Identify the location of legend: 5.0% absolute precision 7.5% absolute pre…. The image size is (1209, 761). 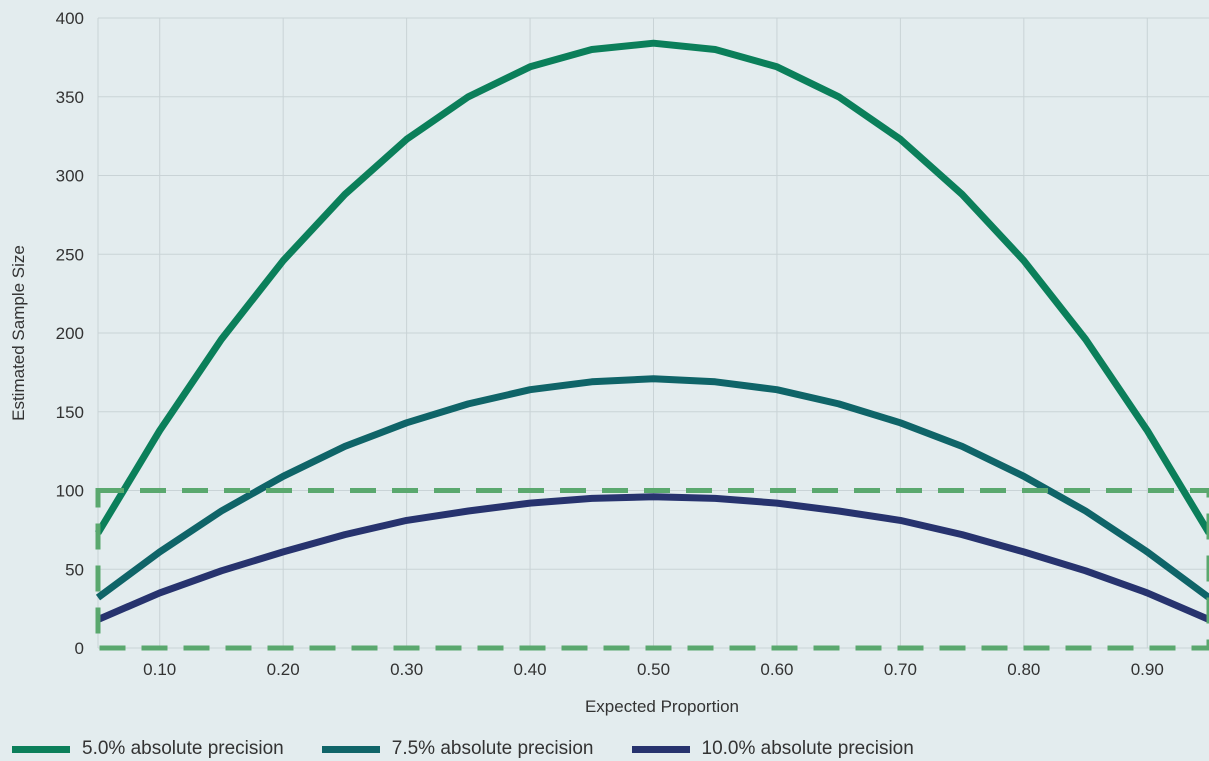
(482, 749).